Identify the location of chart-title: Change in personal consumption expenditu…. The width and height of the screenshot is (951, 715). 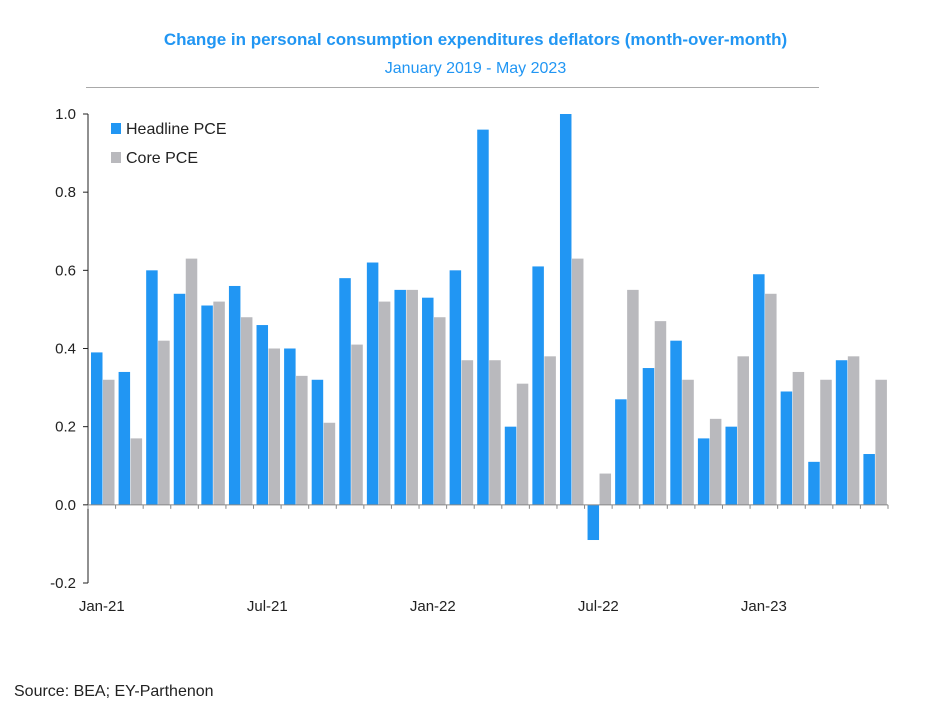
(475, 39).